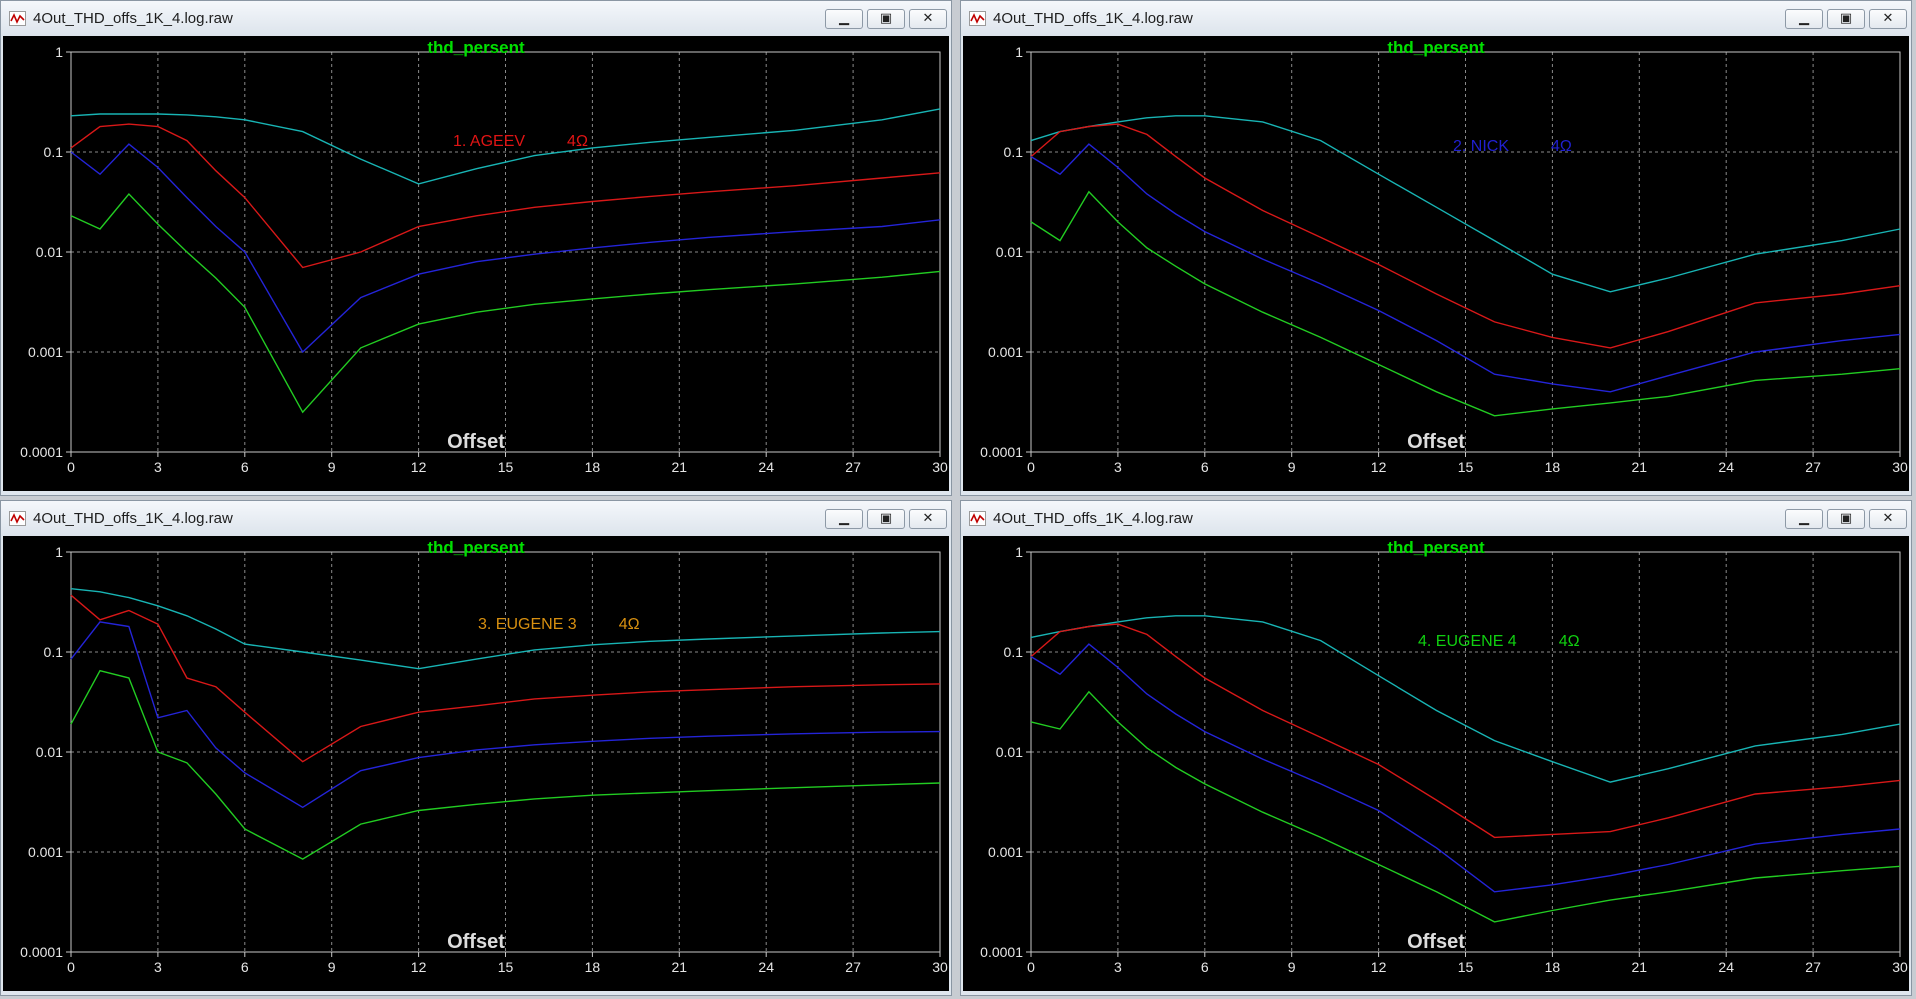  I want to click on waveform-icon, so click(977, 518).